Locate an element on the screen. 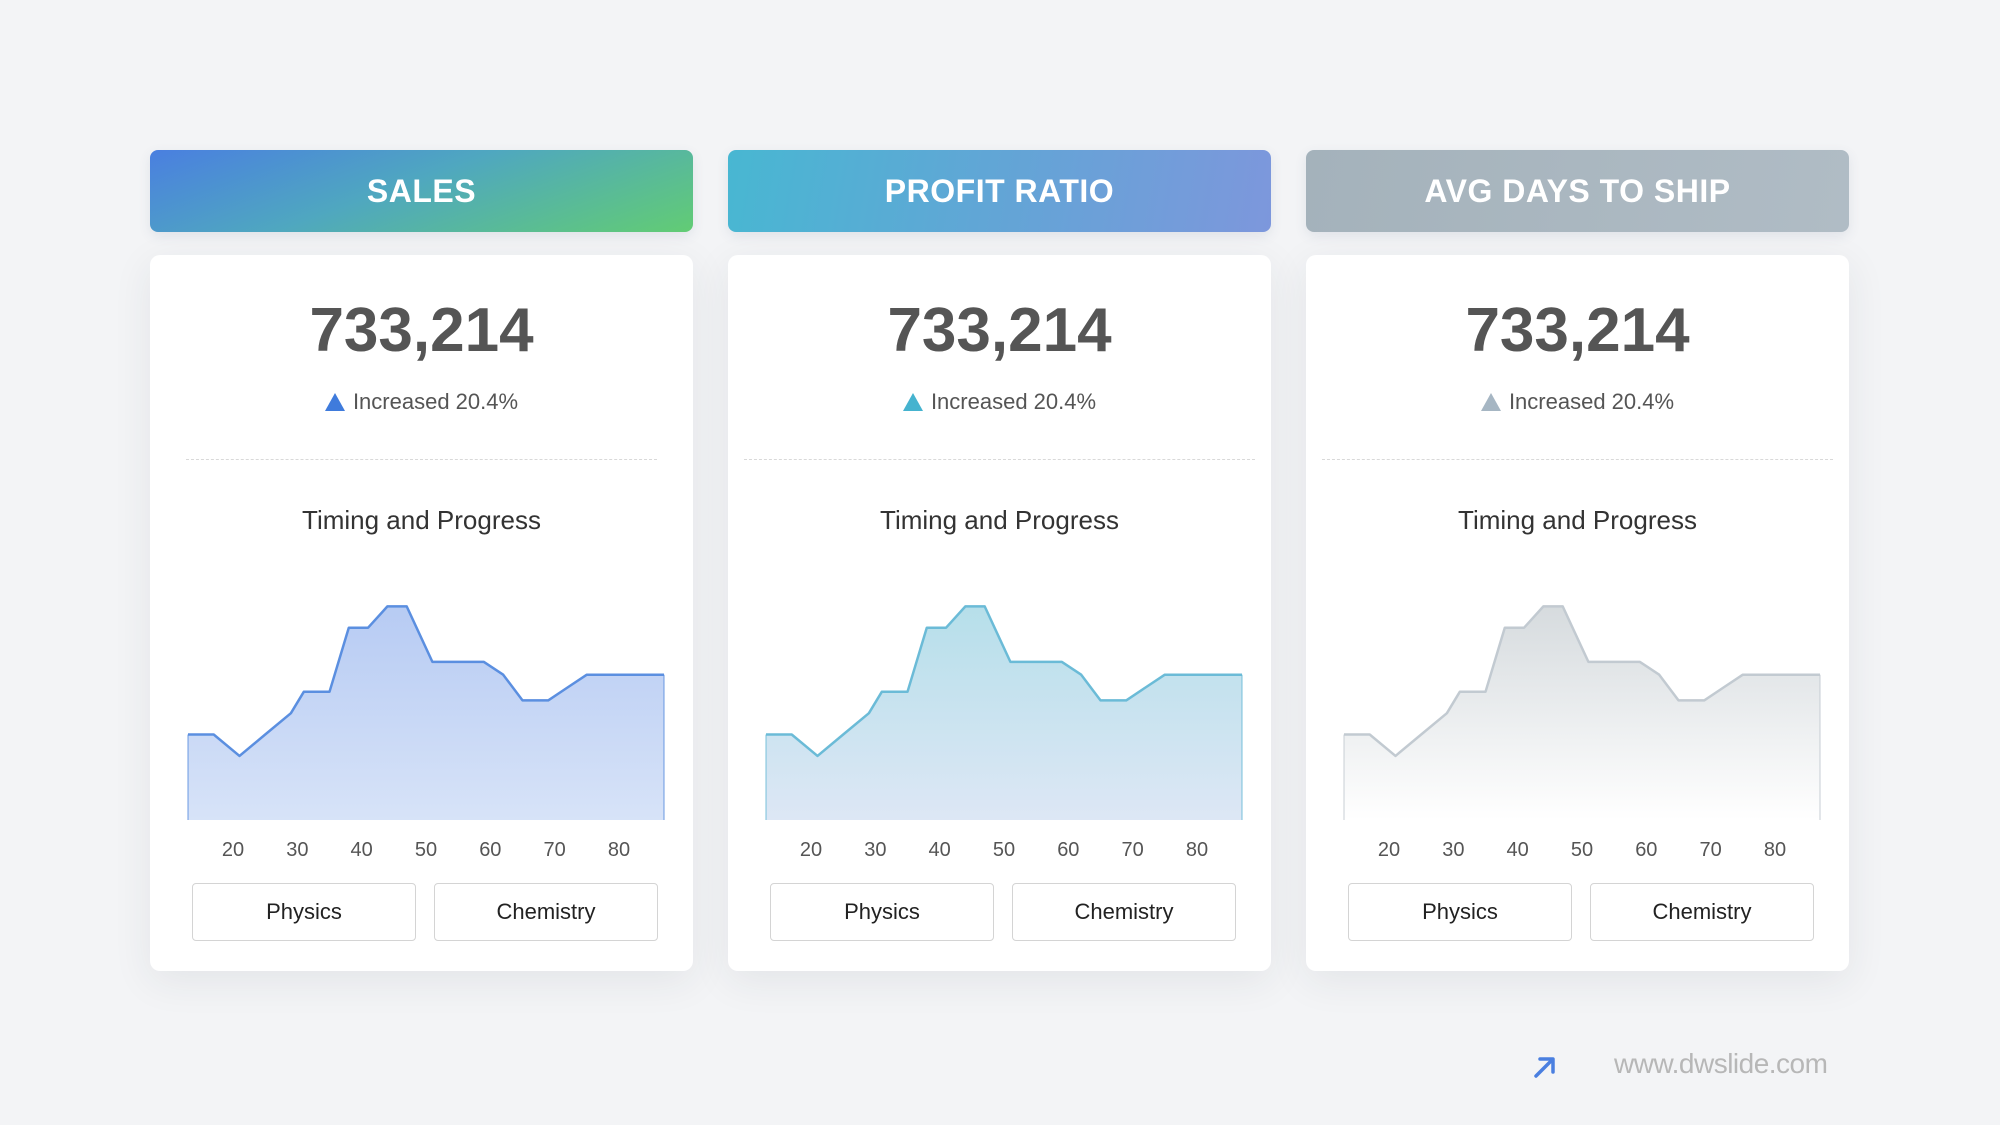  arrow-up-right-icon is located at coordinates (1544, 1067).